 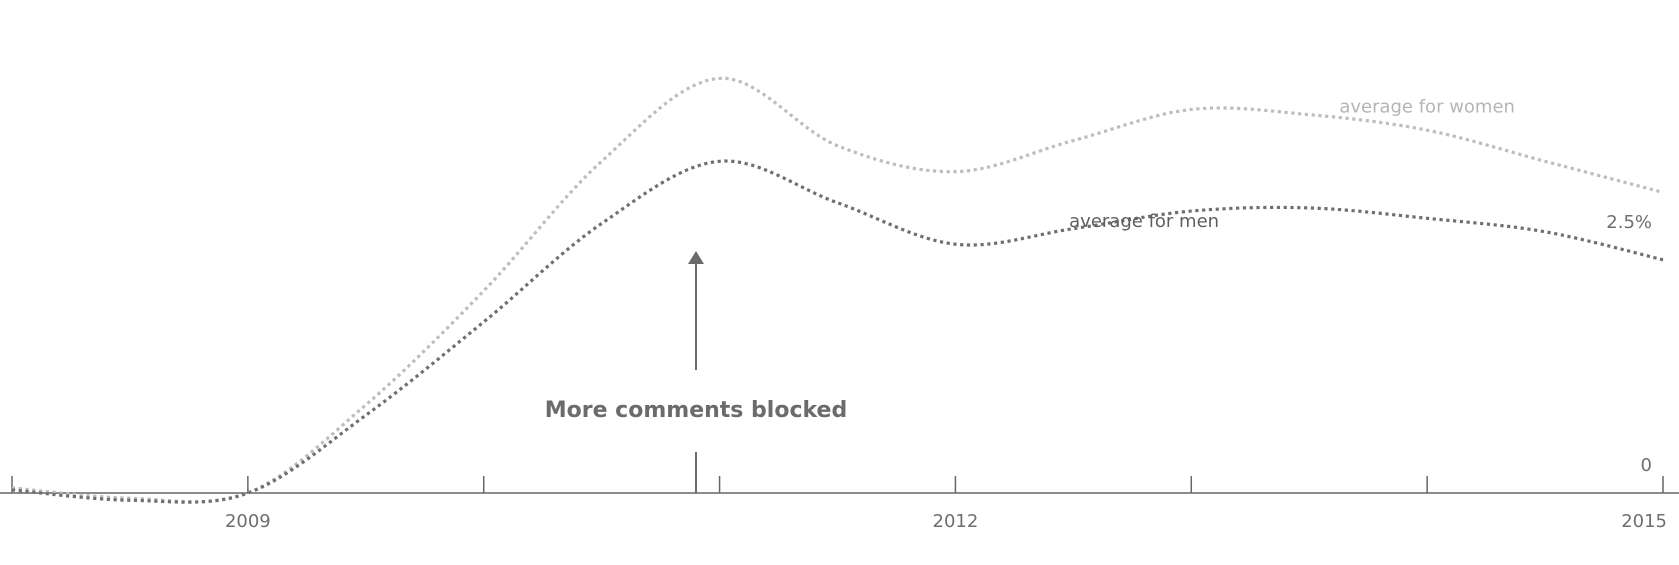 What do you see at coordinates (1646, 465) in the screenshot?
I see `y-tick-label: 0` at bounding box center [1646, 465].